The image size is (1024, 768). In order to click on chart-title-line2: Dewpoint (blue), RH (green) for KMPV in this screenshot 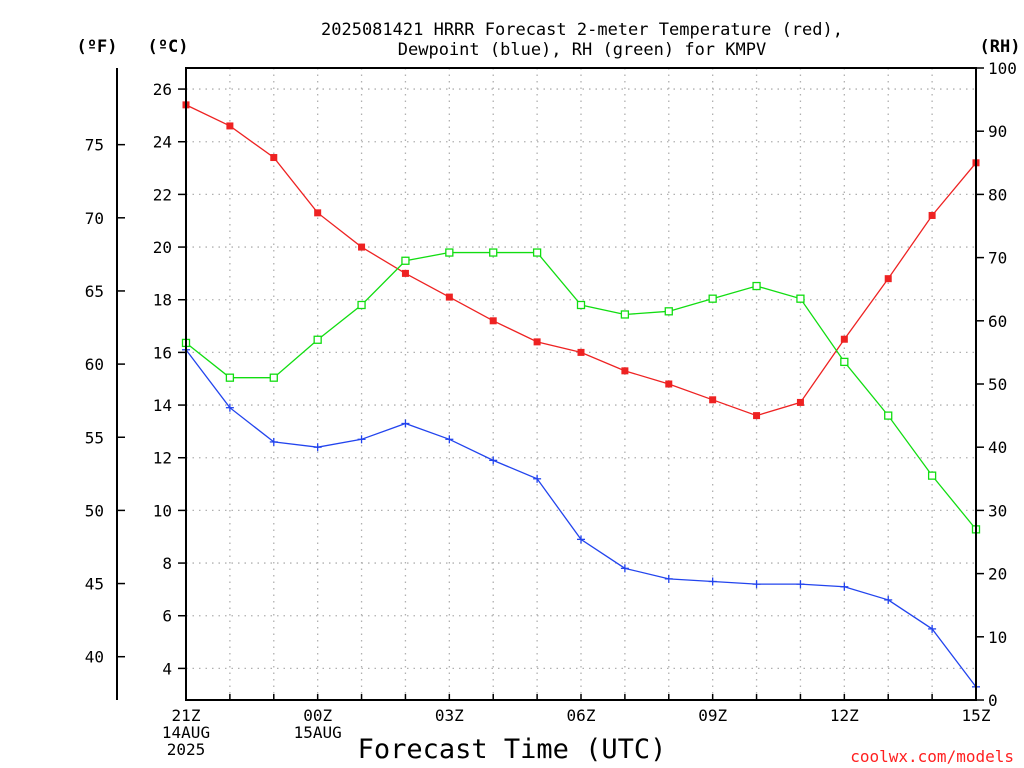, I will do `click(582, 50)`.